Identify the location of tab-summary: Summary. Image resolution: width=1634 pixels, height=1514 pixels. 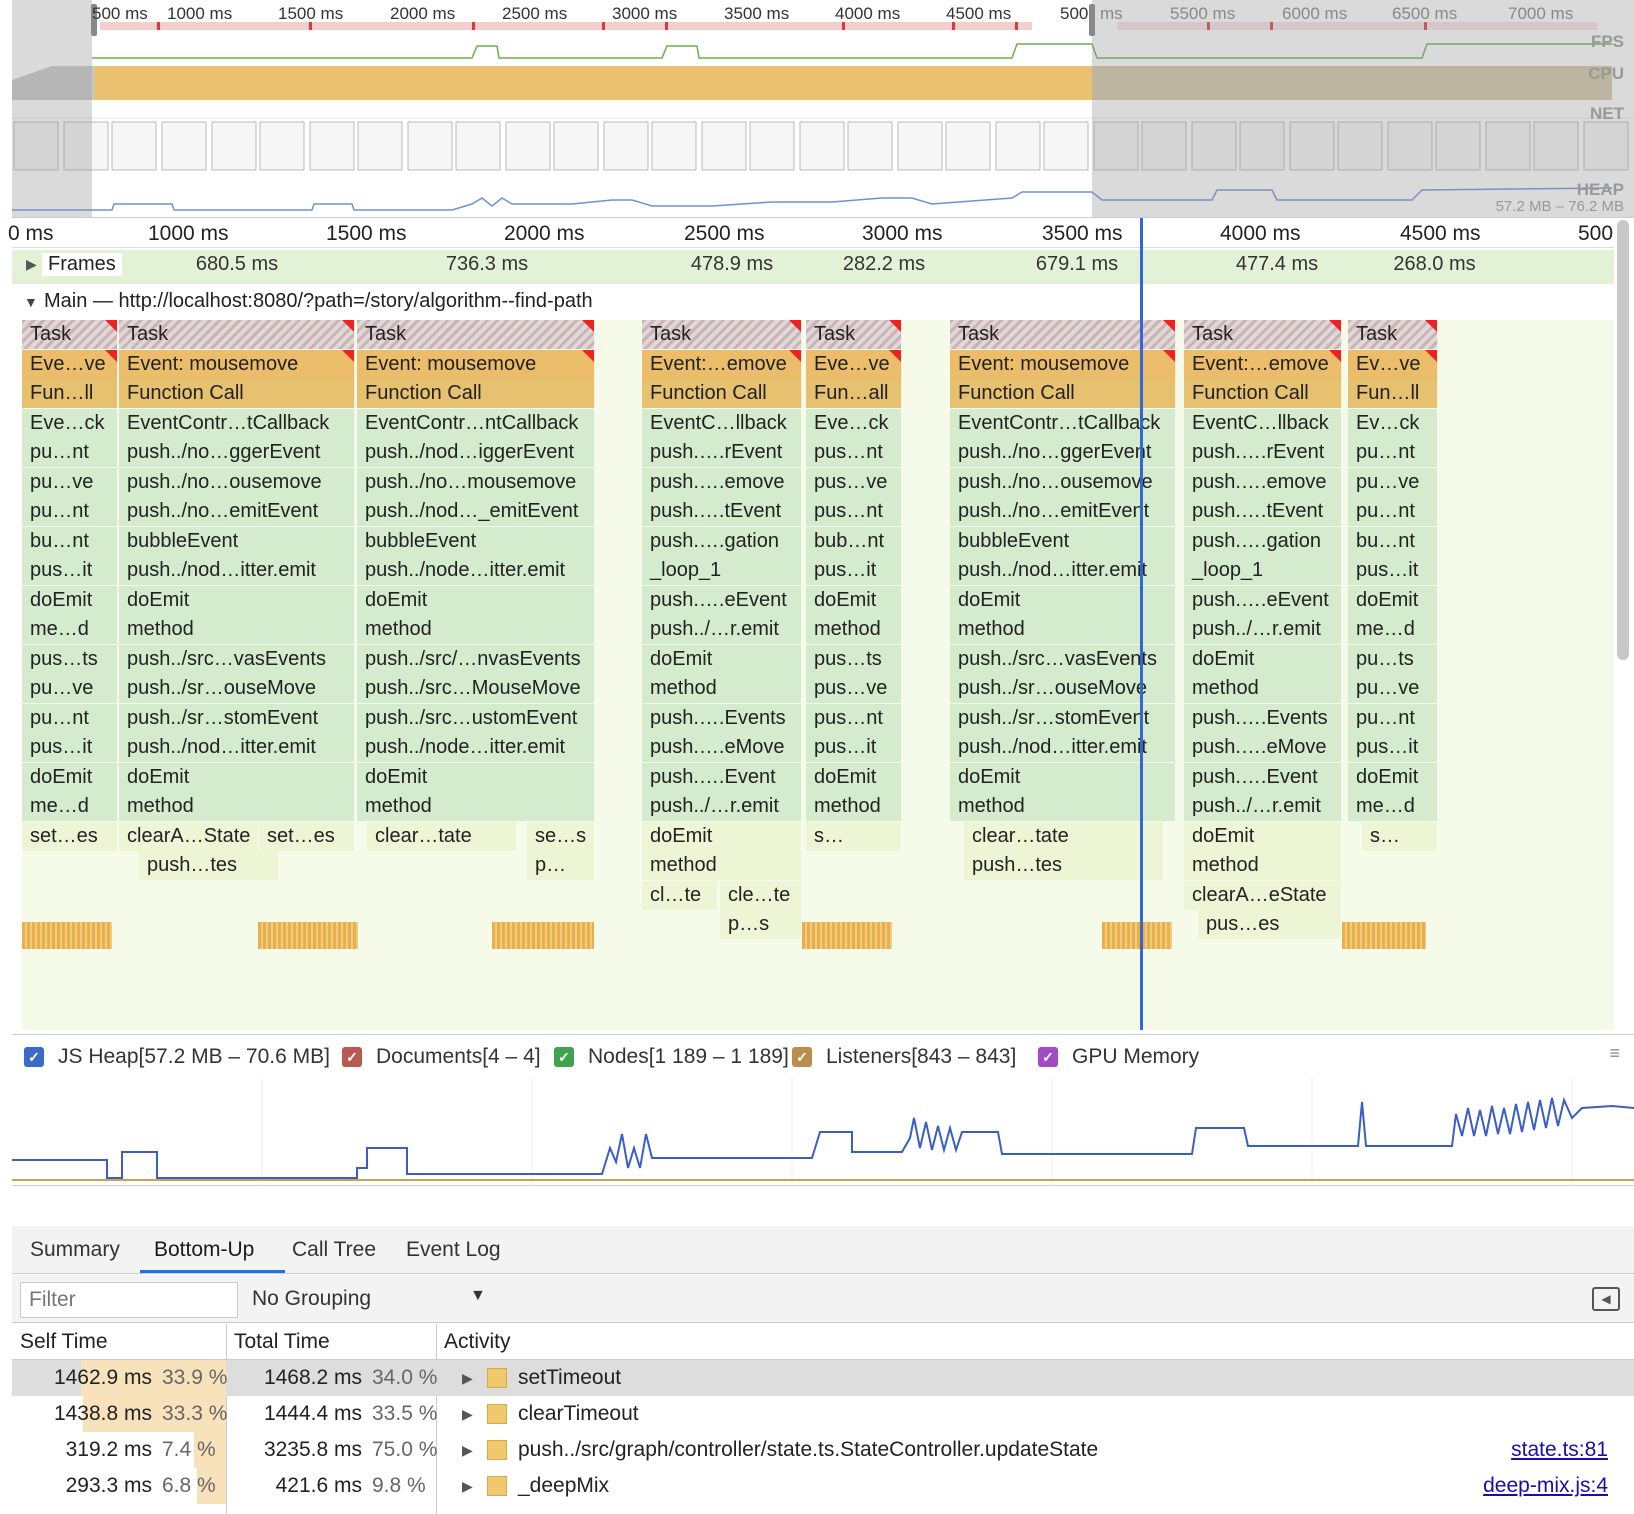
(75, 1249).